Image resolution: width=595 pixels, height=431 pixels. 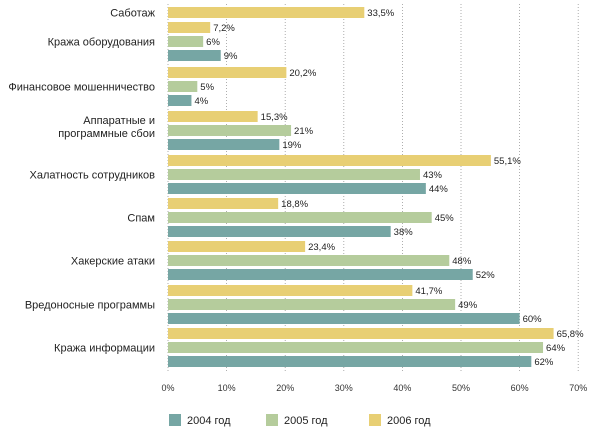 What do you see at coordinates (570, 334) in the screenshot?
I see `data-label: 65,8%` at bounding box center [570, 334].